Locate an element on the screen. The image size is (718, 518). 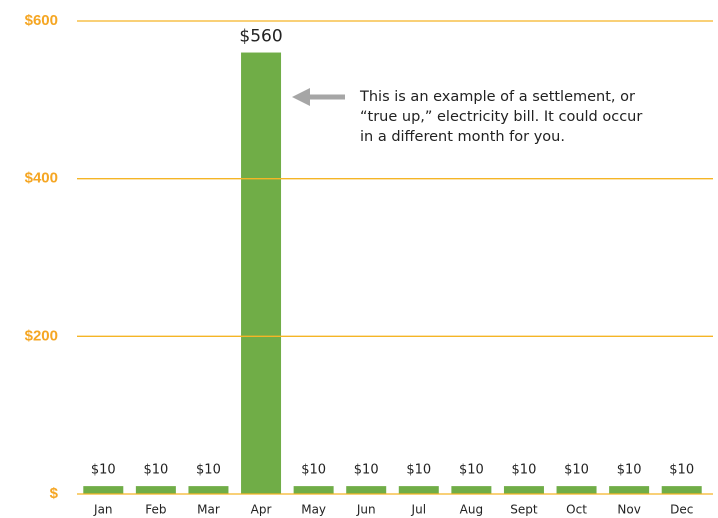
x-tick-label: Jul is located at coordinates (418, 510).